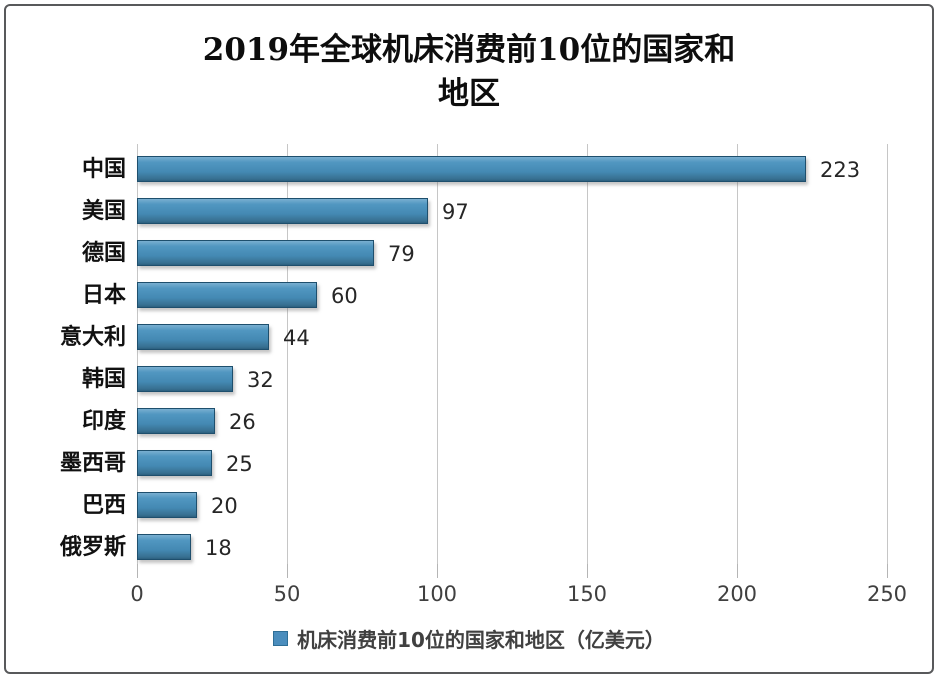  I want to click on bar-row: 日本 60, so click(469, 296).